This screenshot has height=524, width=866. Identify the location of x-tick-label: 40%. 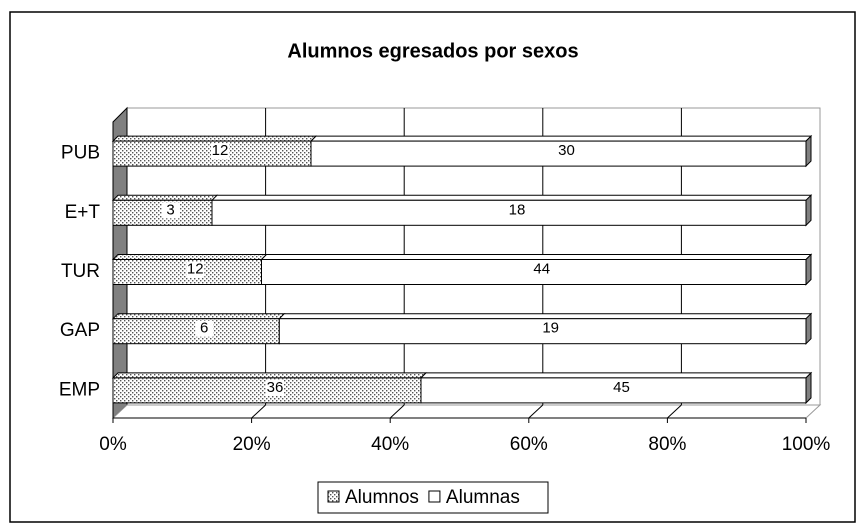
(390, 444).